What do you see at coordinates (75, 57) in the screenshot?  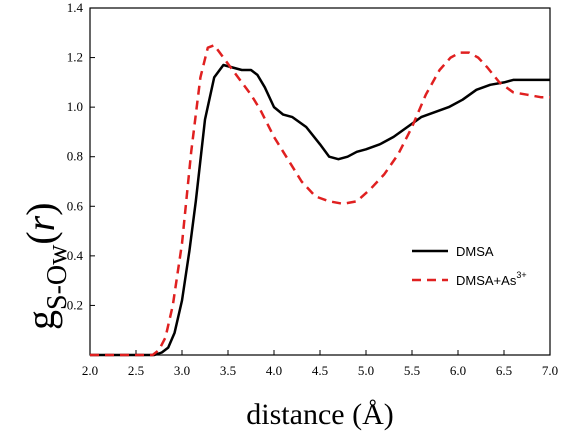 I see `y-tick-label: 1.2` at bounding box center [75, 57].